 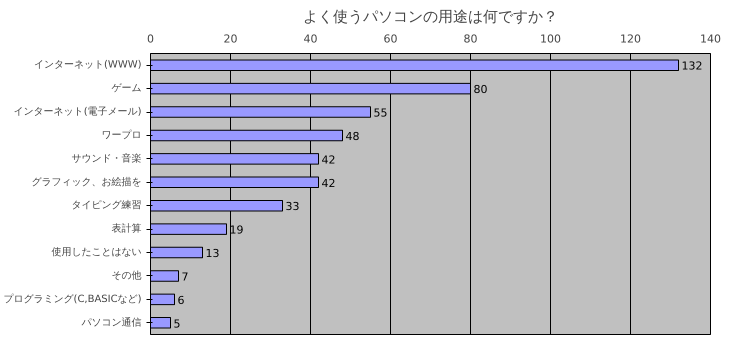 I want to click on x-tick-label: 100, so click(x=550, y=39).